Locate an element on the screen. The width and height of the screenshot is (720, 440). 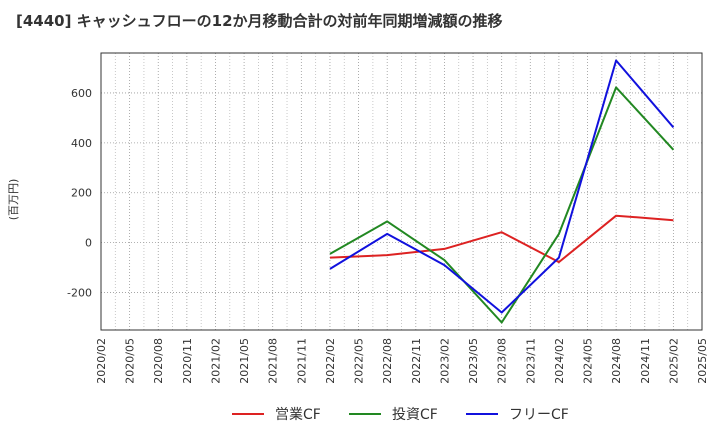
legend-label: 投資CF is located at coordinates (415, 415).